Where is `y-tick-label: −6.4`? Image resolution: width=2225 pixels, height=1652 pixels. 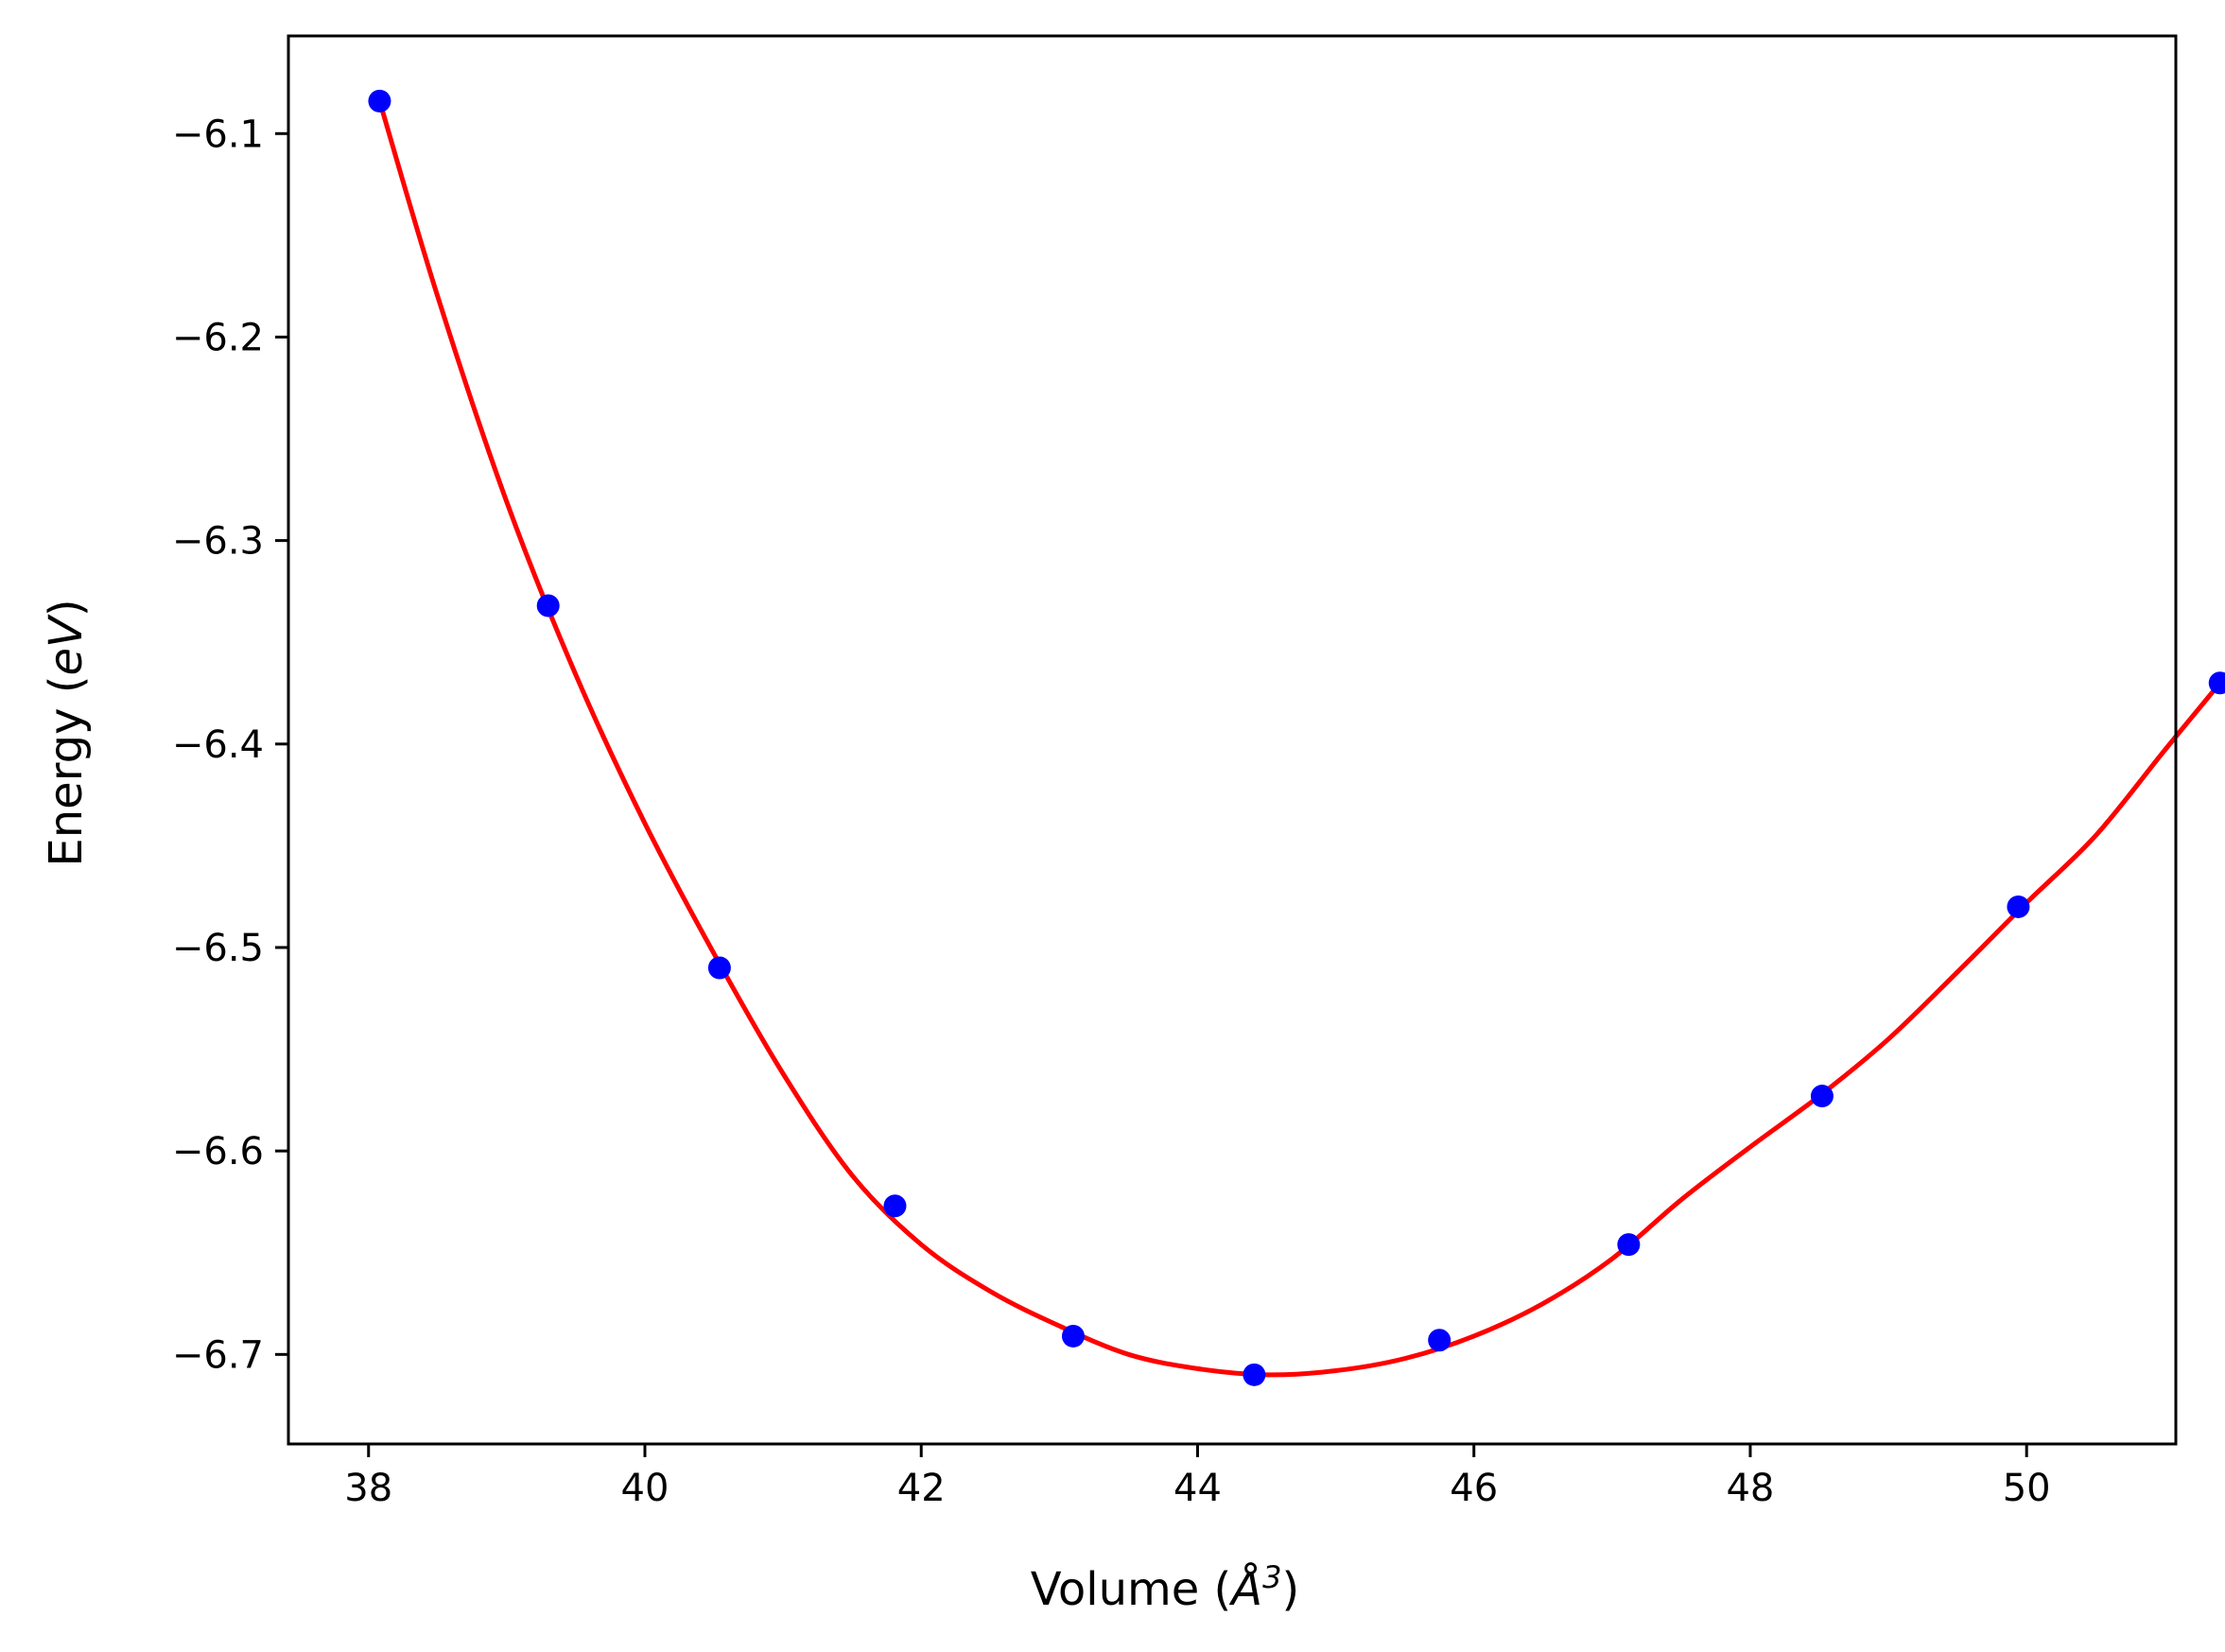
y-tick-label: −6.4 is located at coordinates (218, 745).